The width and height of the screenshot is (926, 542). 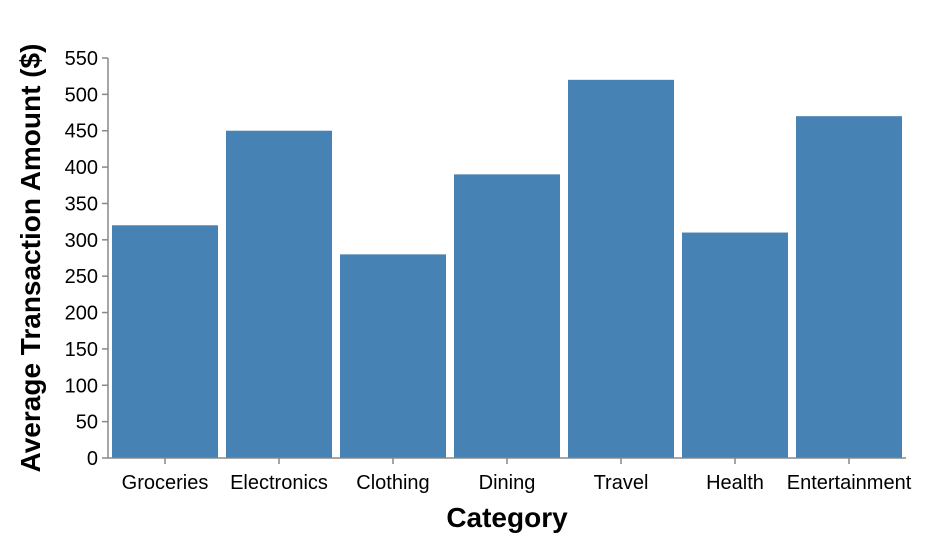 I want to click on x-tick-label-entertainment: Entertainment, so click(x=849, y=483).